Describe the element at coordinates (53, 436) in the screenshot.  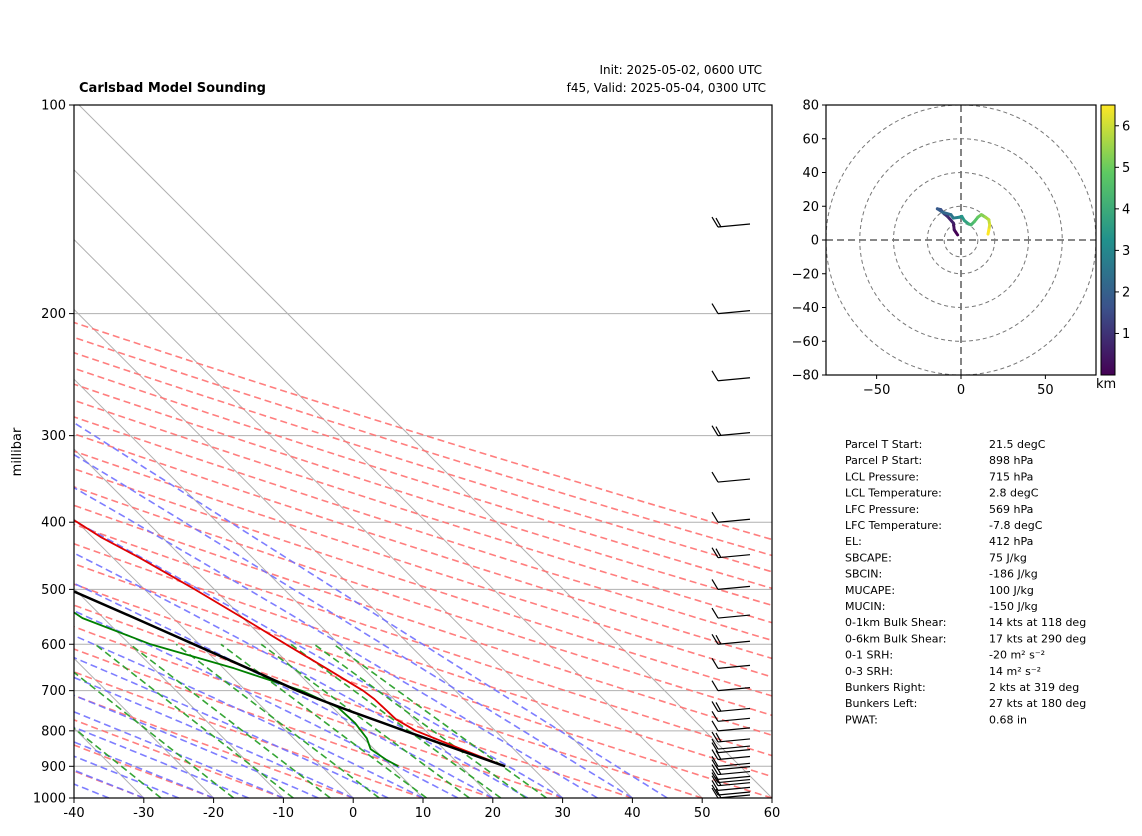
I see `y-tick-label: 300` at that location.